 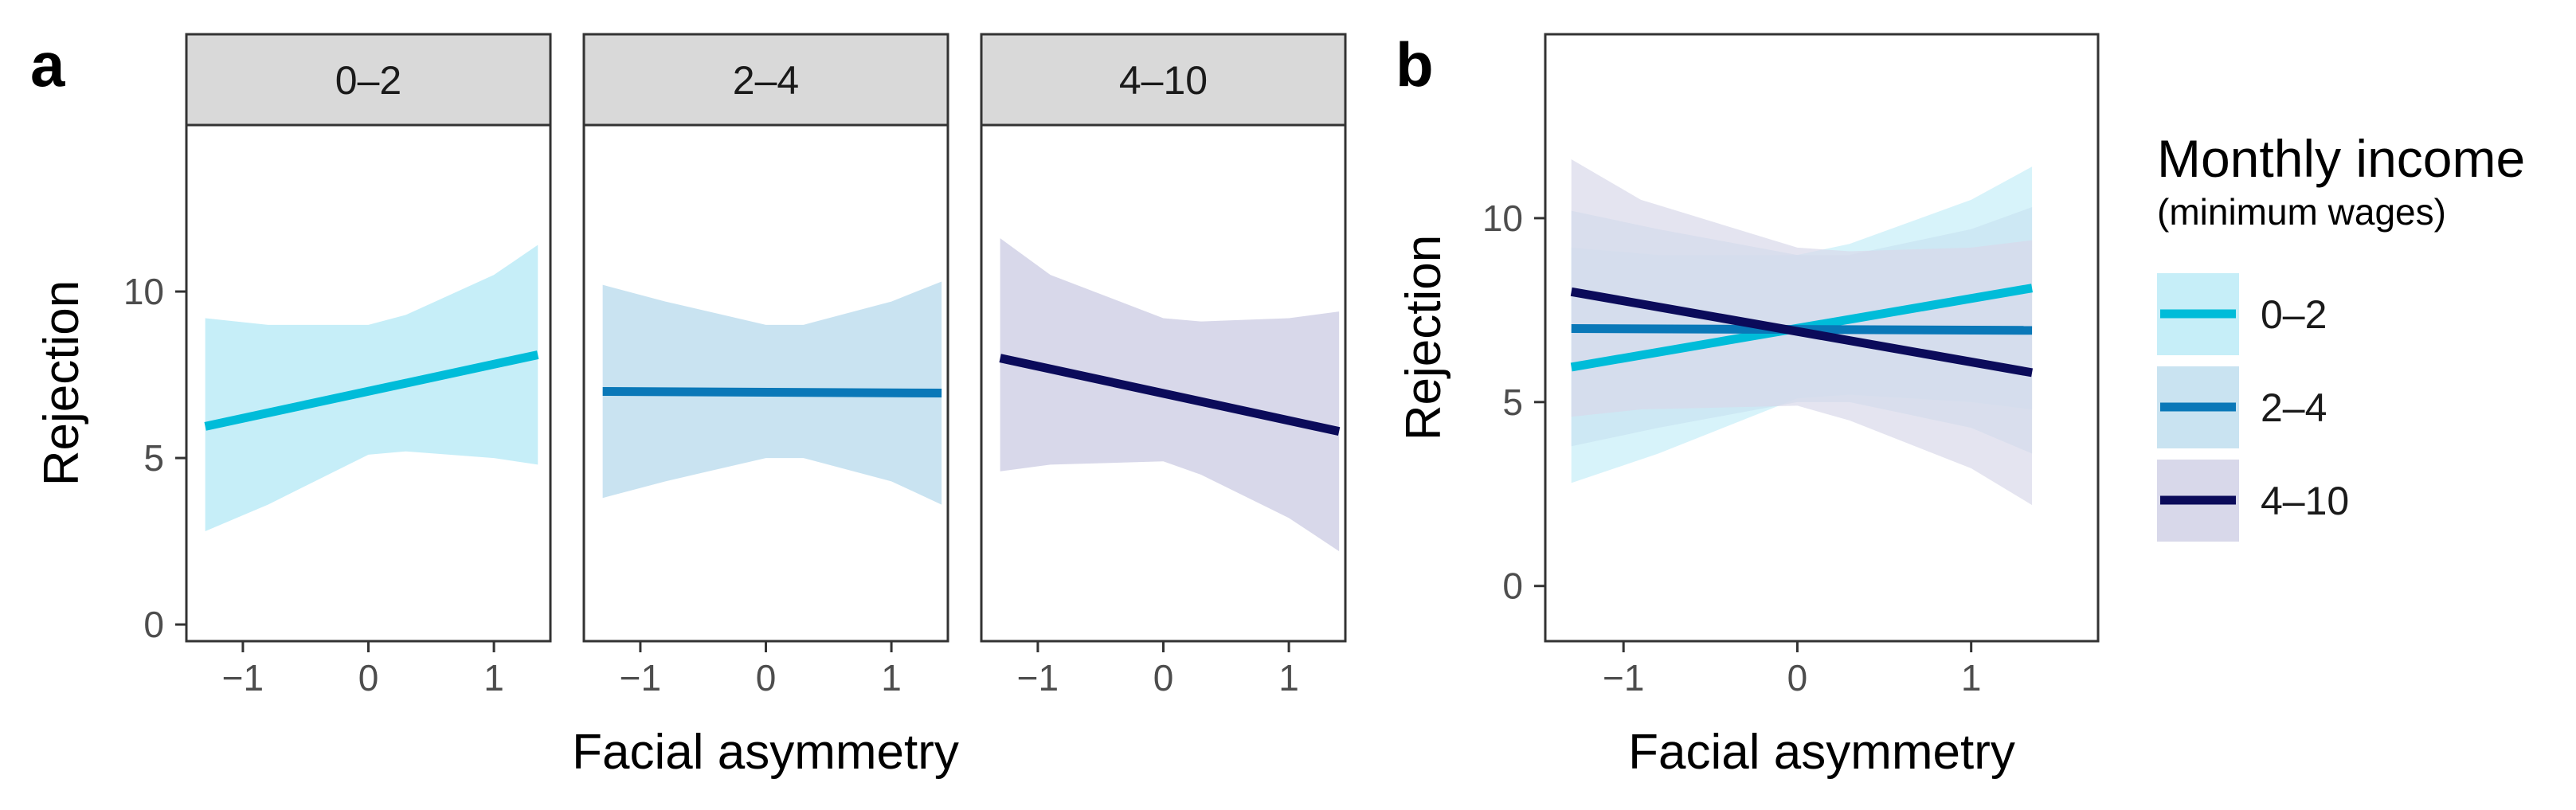 I want to click on legend-title: Monthly income, so click(x=2341, y=158).